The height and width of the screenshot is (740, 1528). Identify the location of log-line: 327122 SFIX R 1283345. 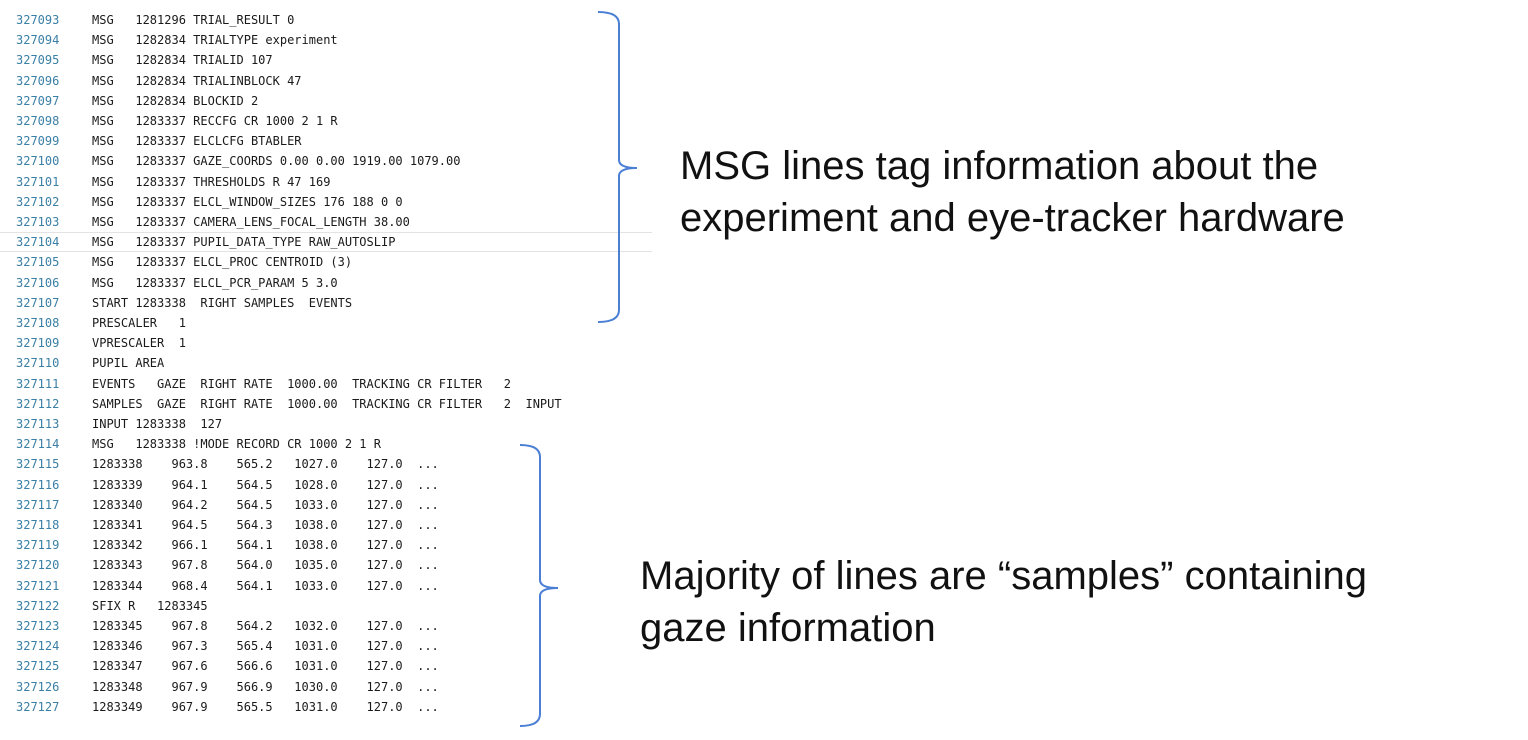
(326, 606).